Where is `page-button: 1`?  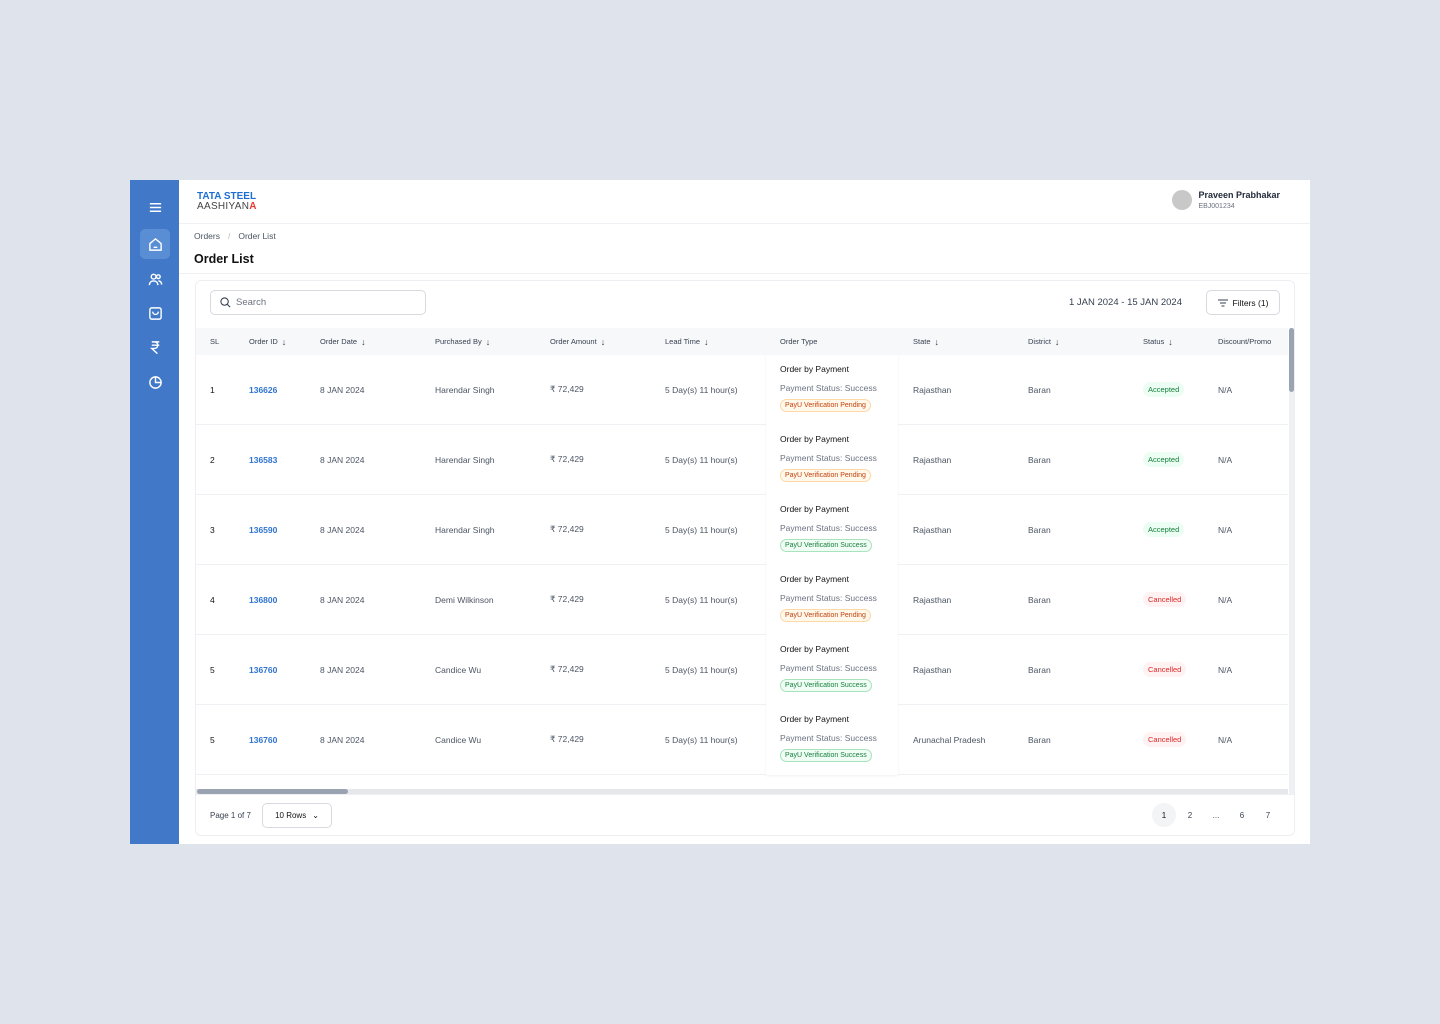
page-button: 1 is located at coordinates (1164, 815).